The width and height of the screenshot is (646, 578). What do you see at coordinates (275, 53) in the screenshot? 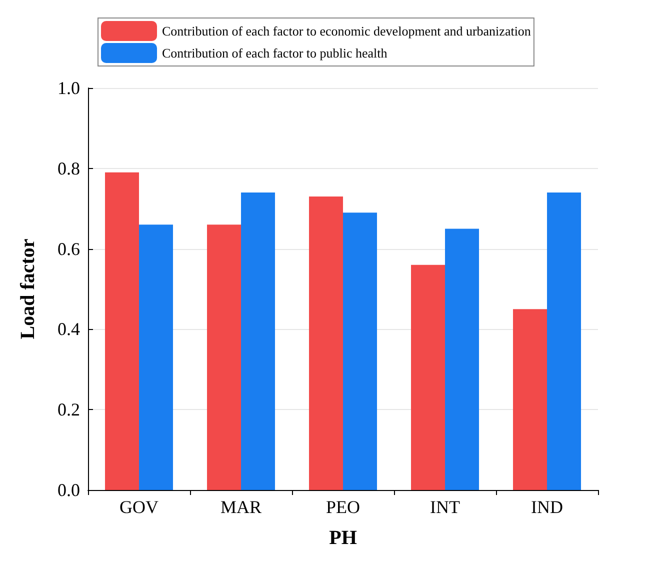
I see `legend-label: Contribution of each factor to public health` at bounding box center [275, 53].